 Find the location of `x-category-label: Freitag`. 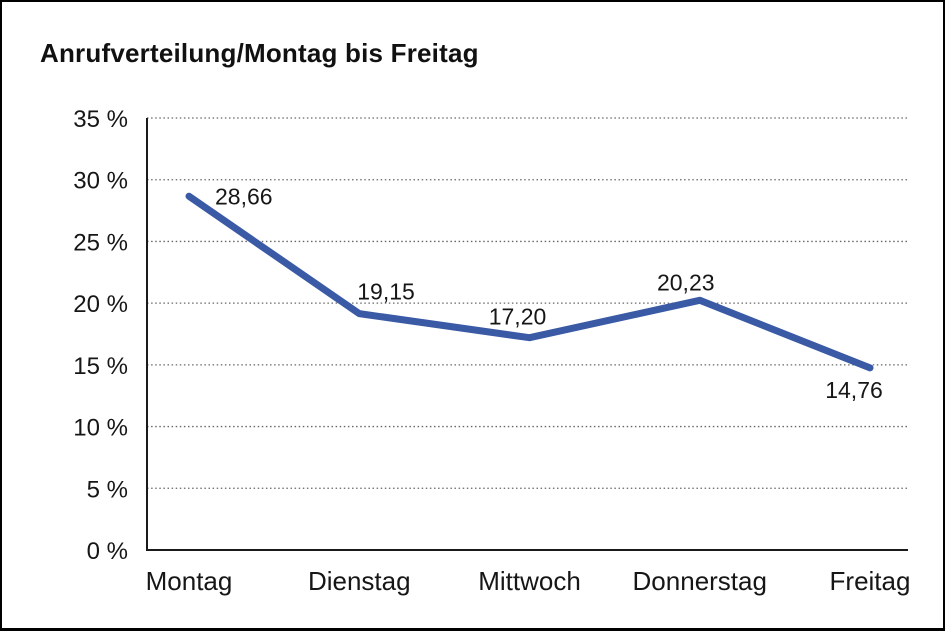

x-category-label: Freitag is located at coordinates (870, 581).